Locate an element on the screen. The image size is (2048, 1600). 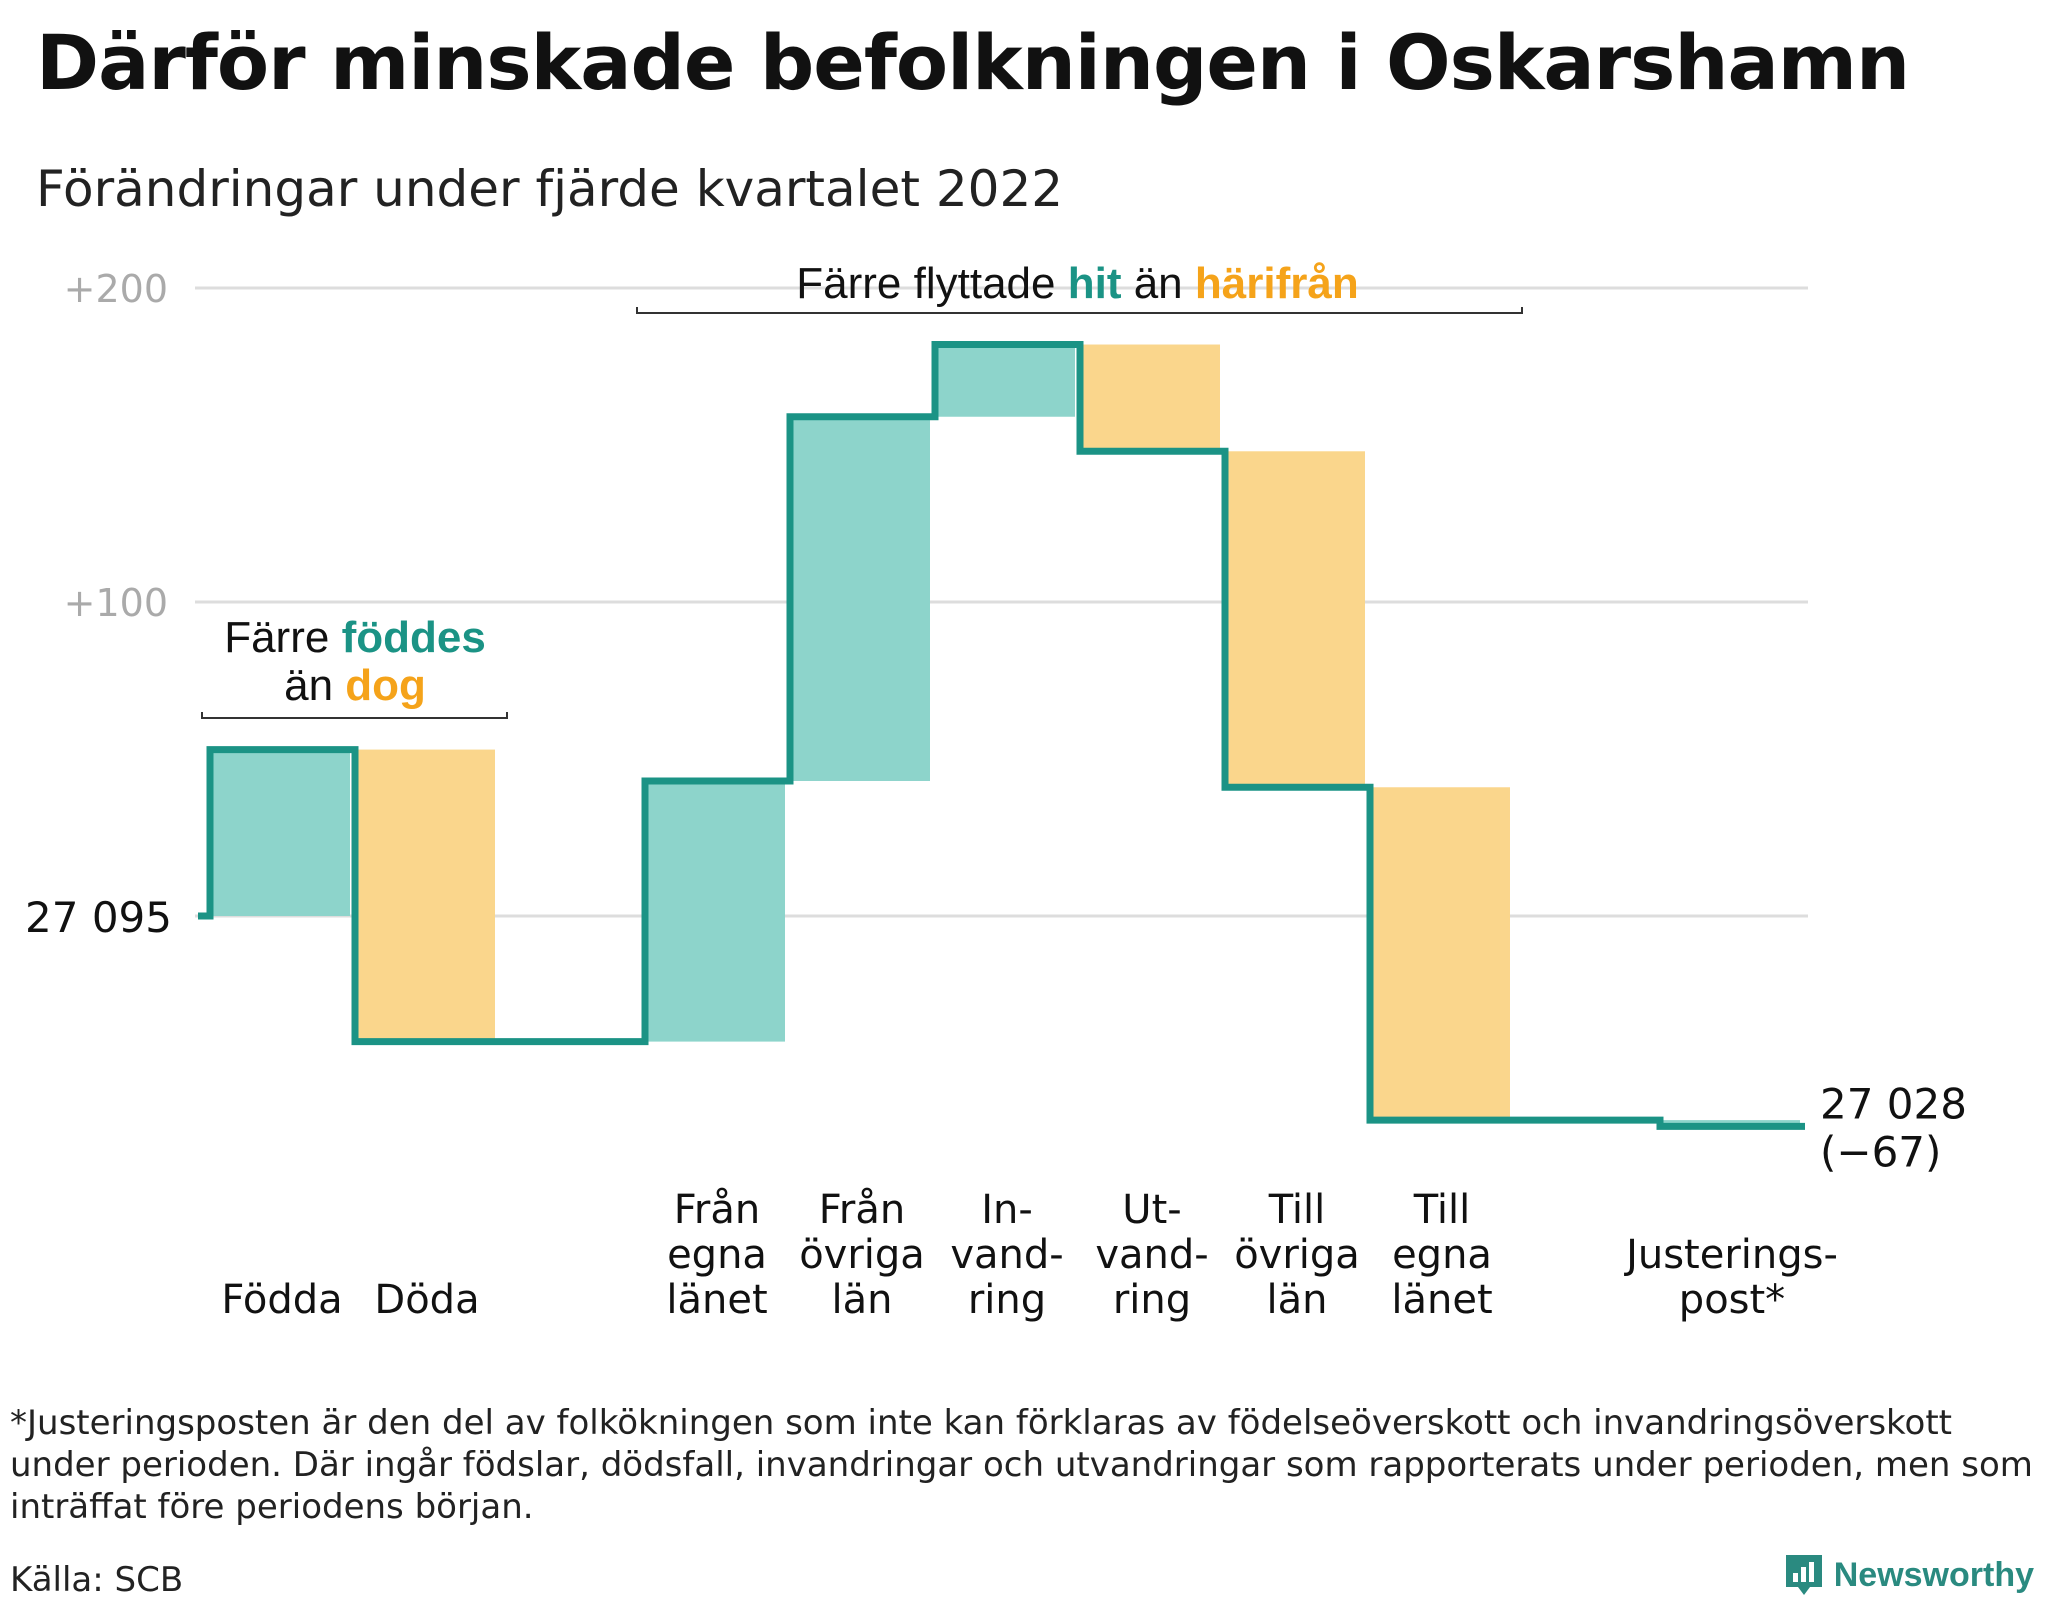
category-label: post* is located at coordinates (1732, 1300).